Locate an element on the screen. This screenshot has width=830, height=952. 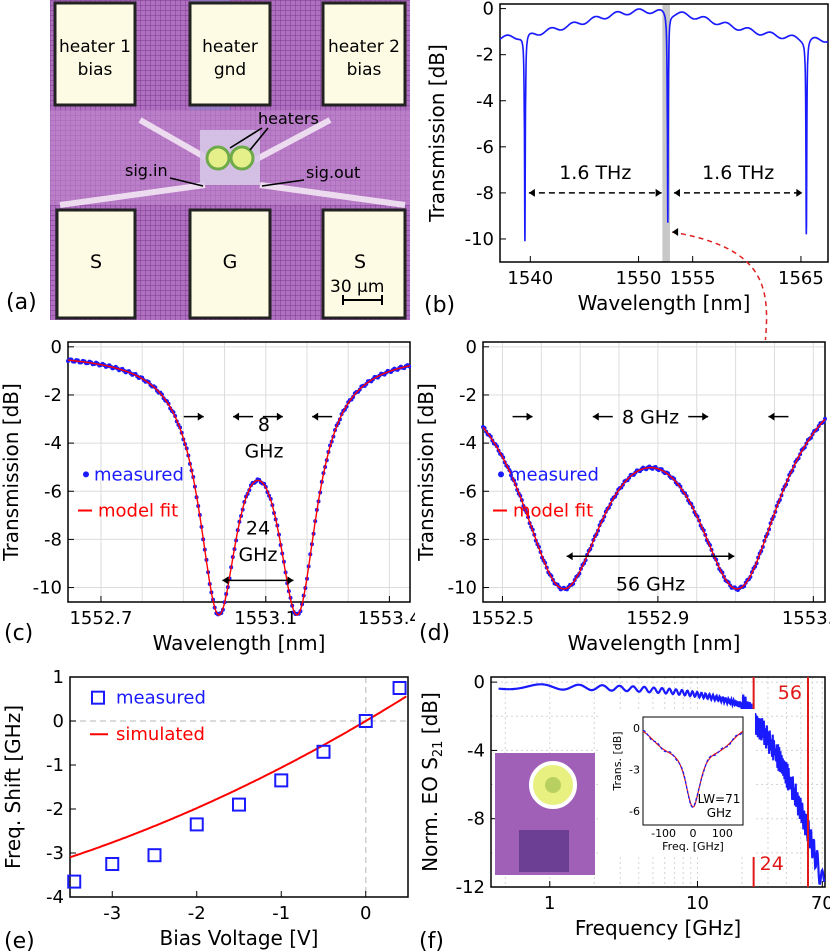
y-axis-label: Transmission [dB] is located at coordinates (437, 133).